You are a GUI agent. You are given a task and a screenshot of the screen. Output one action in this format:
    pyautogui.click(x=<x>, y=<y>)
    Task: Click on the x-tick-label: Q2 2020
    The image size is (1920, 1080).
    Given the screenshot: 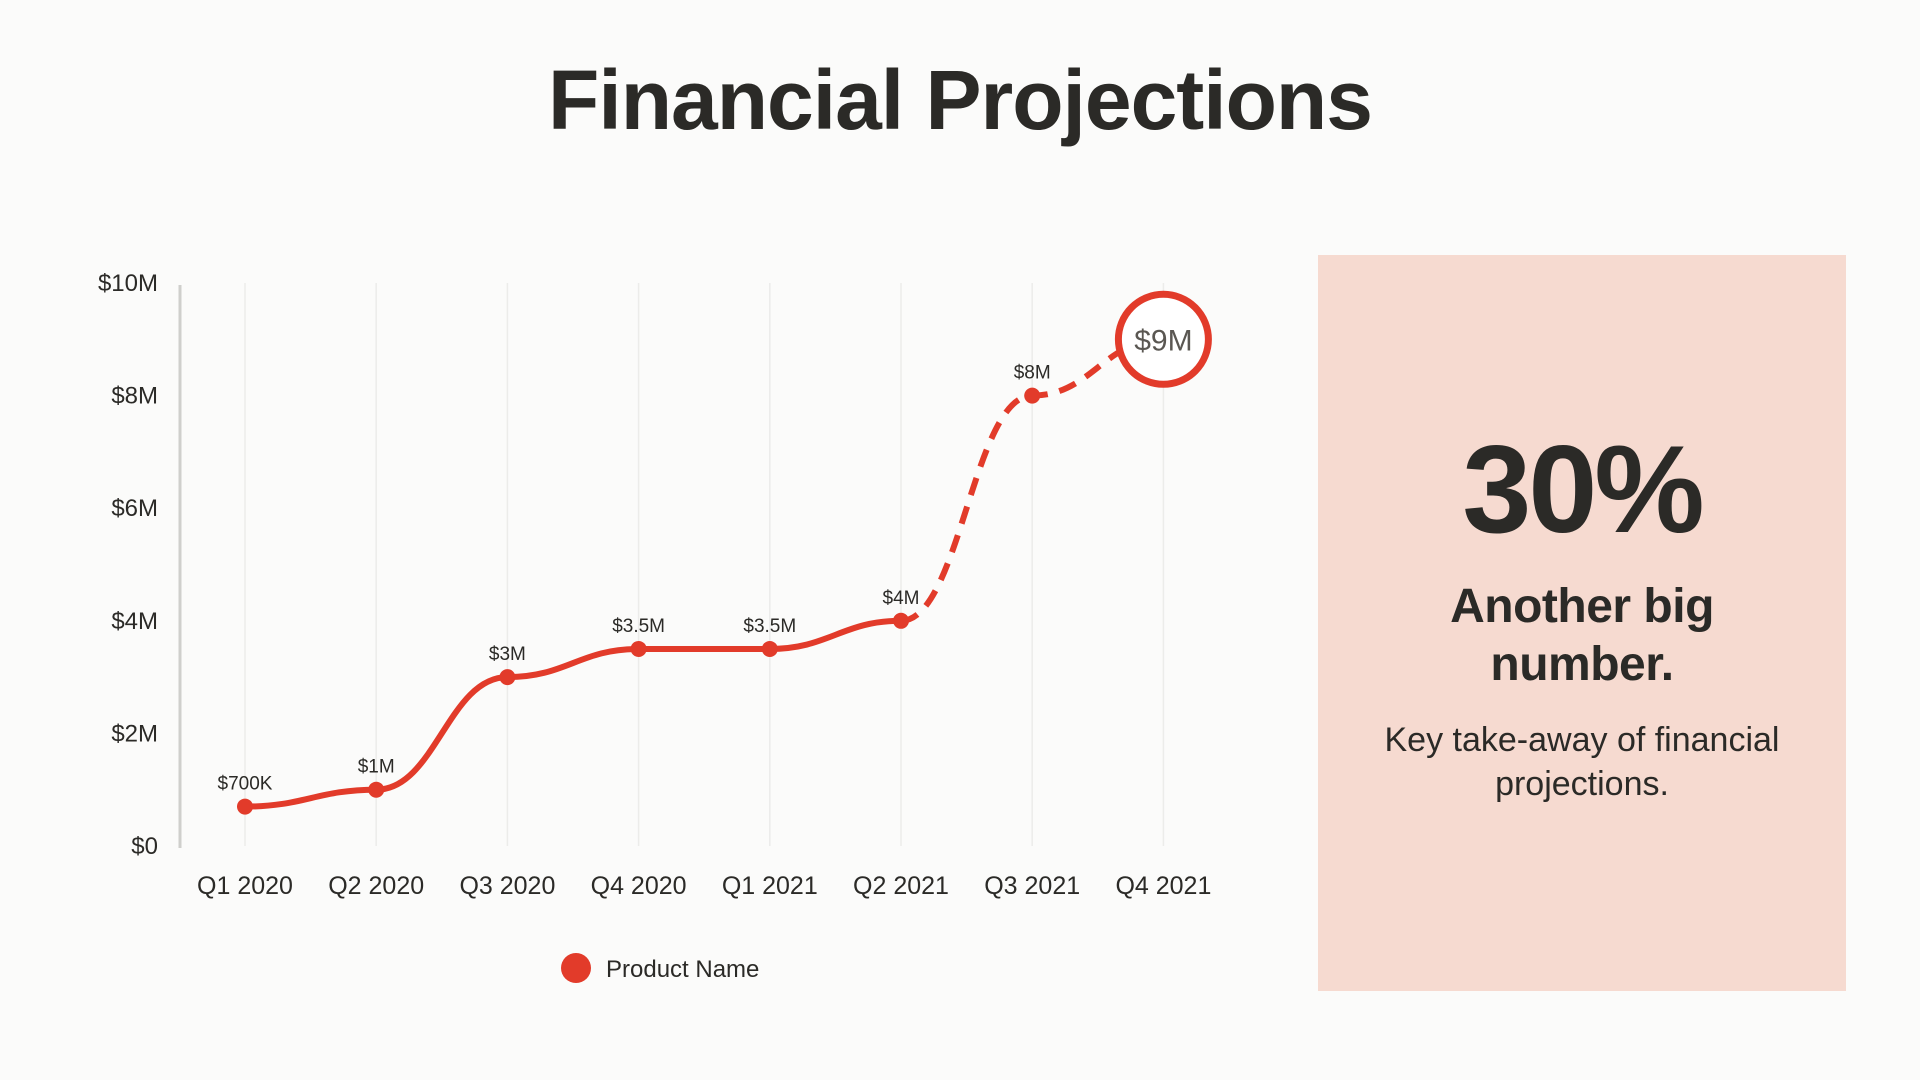 What is the action you would take?
    pyautogui.click(x=376, y=886)
    